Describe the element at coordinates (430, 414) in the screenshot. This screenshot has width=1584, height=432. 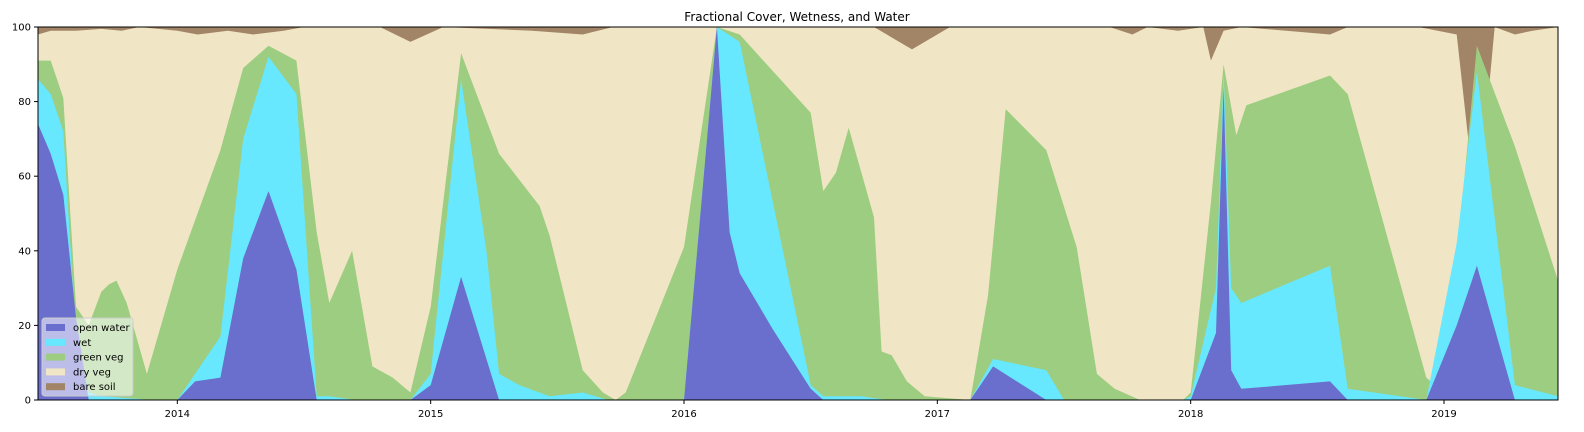
I see `x-tick-label: 2015` at that location.